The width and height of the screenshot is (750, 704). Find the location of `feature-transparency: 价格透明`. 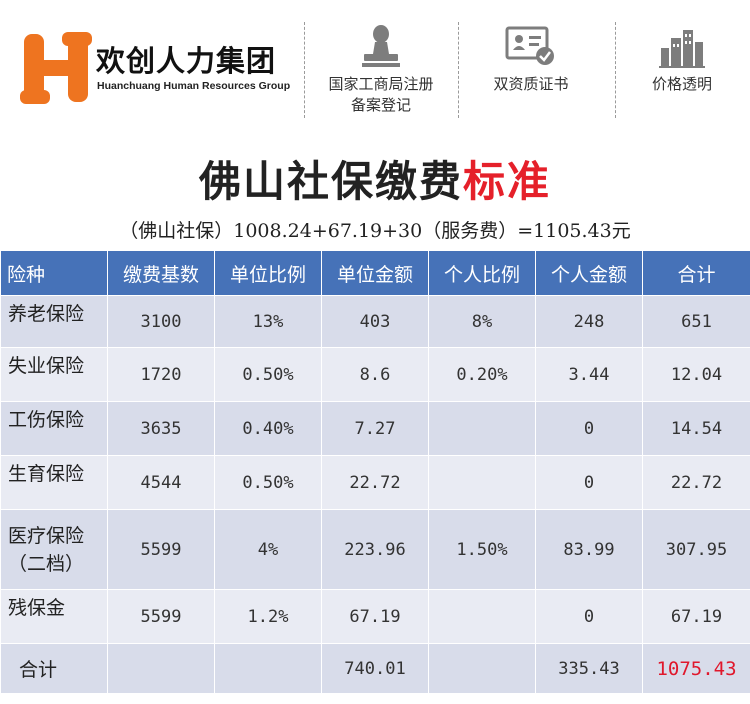

feature-transparency: 价格透明 is located at coordinates (682, 58).